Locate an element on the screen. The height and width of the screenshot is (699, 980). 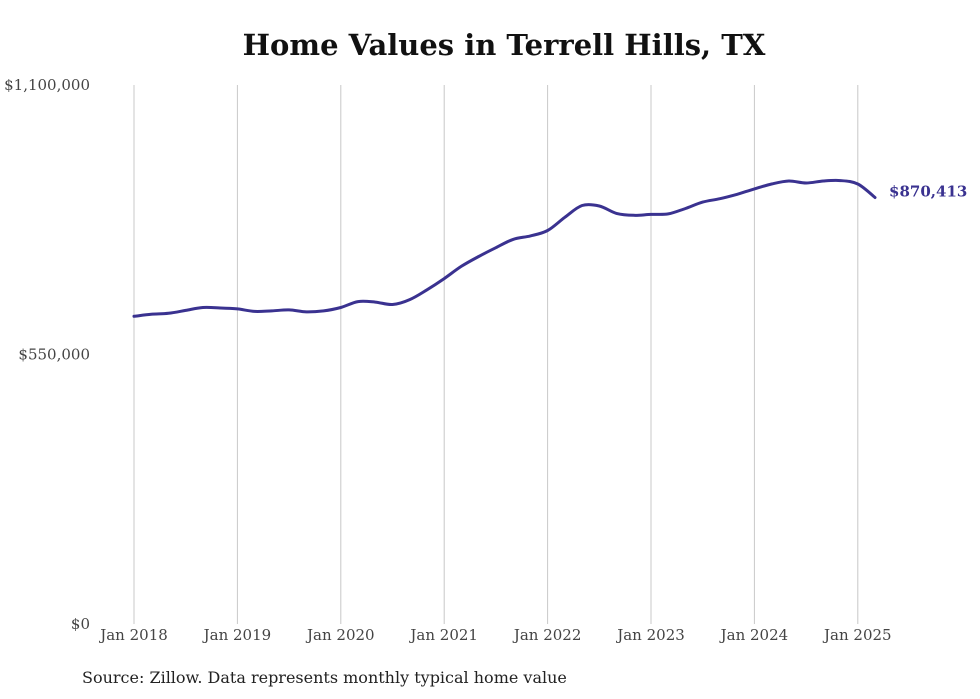
x-tick-label: Jan 2020 is located at coordinates (340, 635).